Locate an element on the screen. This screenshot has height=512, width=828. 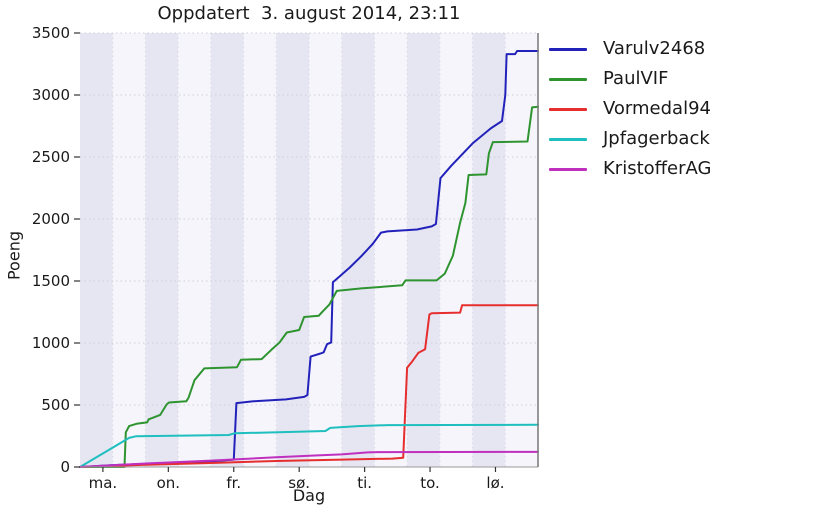
legend-label: Vormedal94 is located at coordinates (657, 108).